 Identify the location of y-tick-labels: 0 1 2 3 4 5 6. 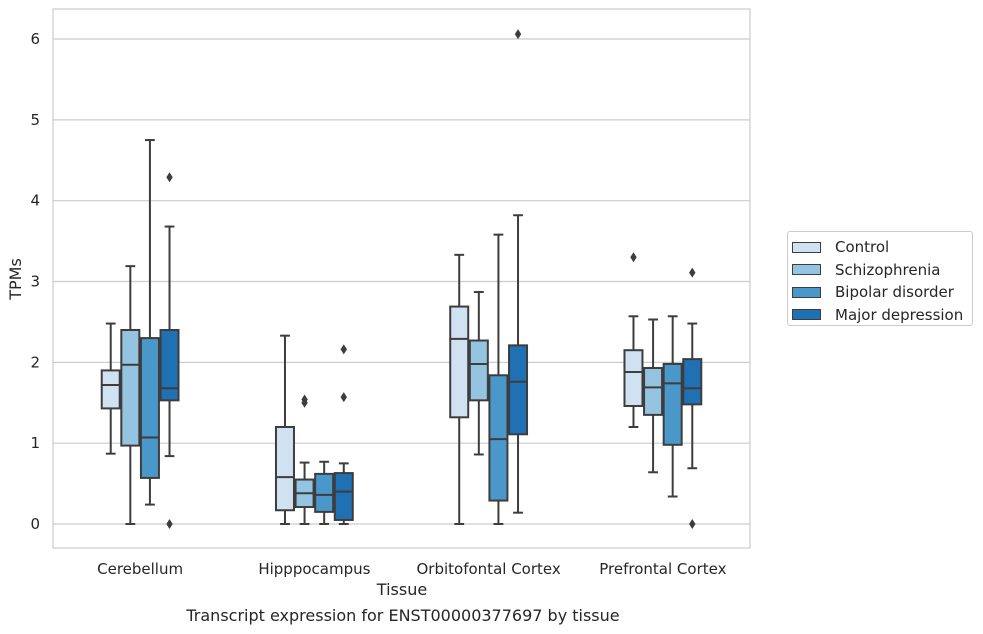
(35, 281).